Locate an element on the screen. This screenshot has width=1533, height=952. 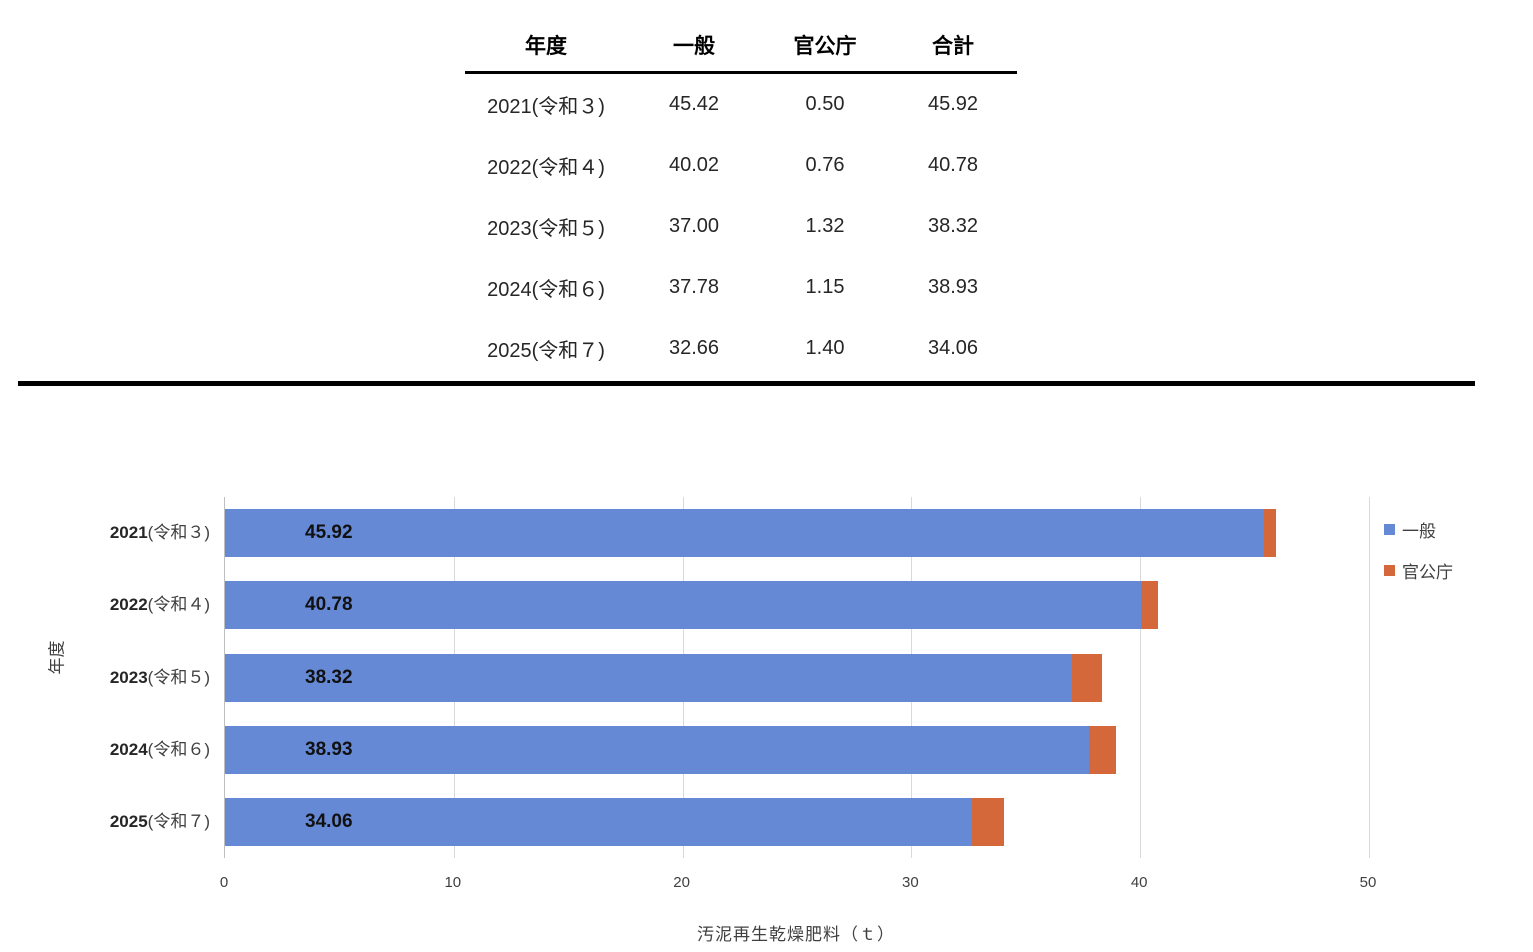
bar-total-label: 40.78 is located at coordinates (329, 605).